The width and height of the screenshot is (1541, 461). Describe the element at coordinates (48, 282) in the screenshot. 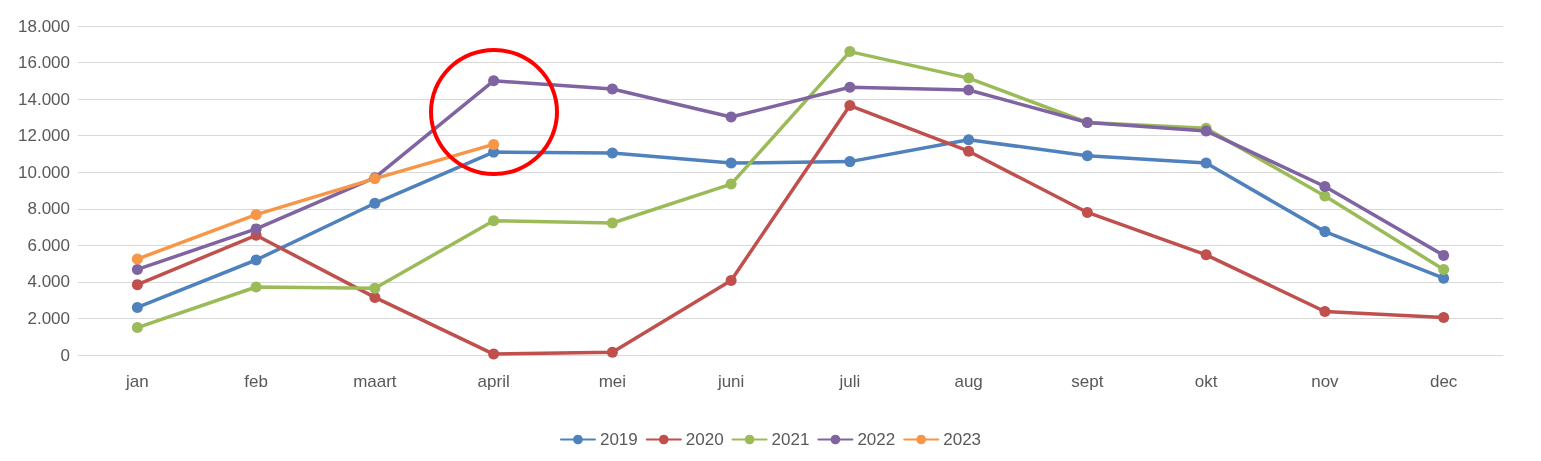

I see `y-tick-label: 4.000` at that location.